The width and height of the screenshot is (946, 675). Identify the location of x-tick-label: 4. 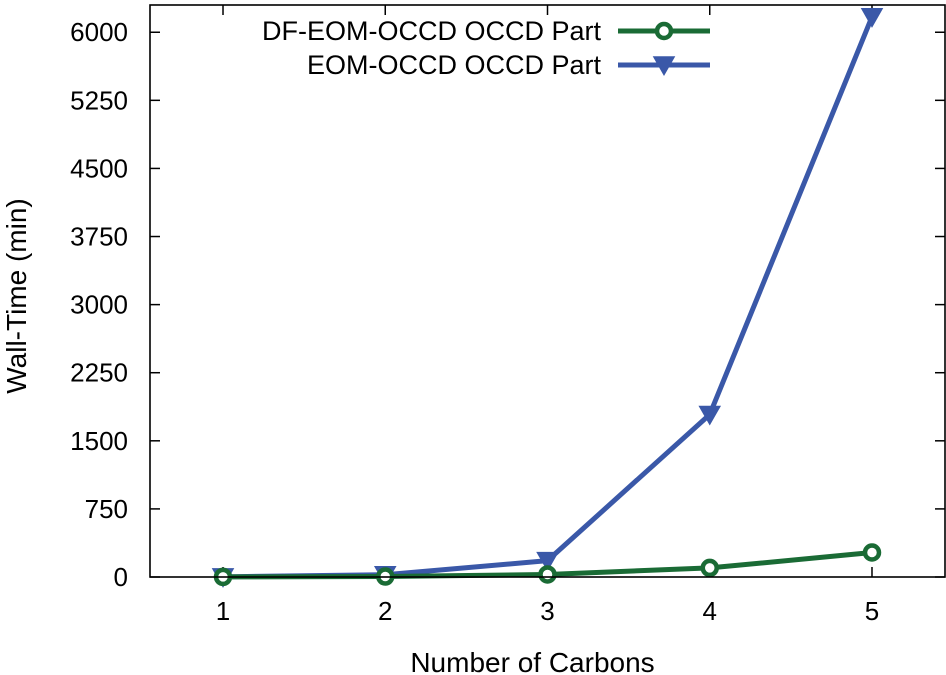
(710, 611).